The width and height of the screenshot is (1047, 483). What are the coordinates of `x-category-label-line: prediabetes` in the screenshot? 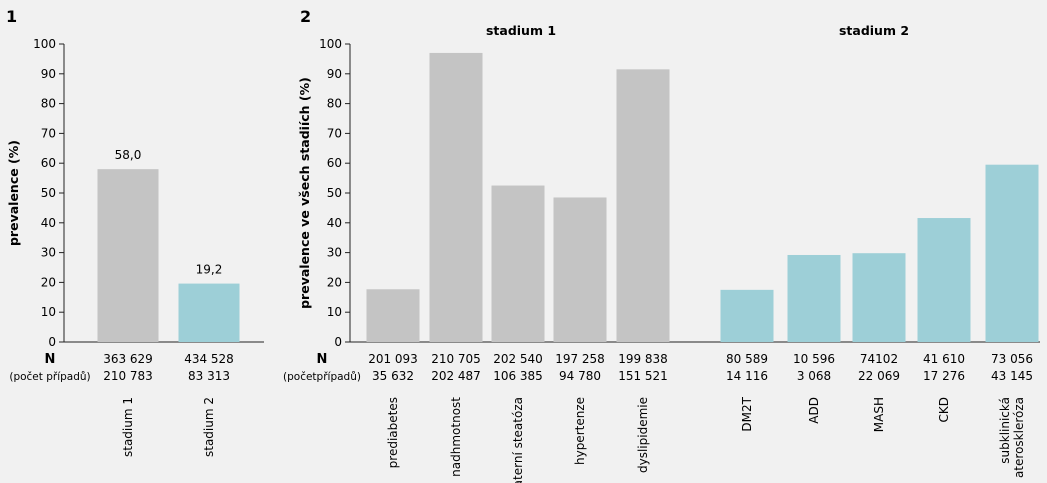 It's located at (393, 432).